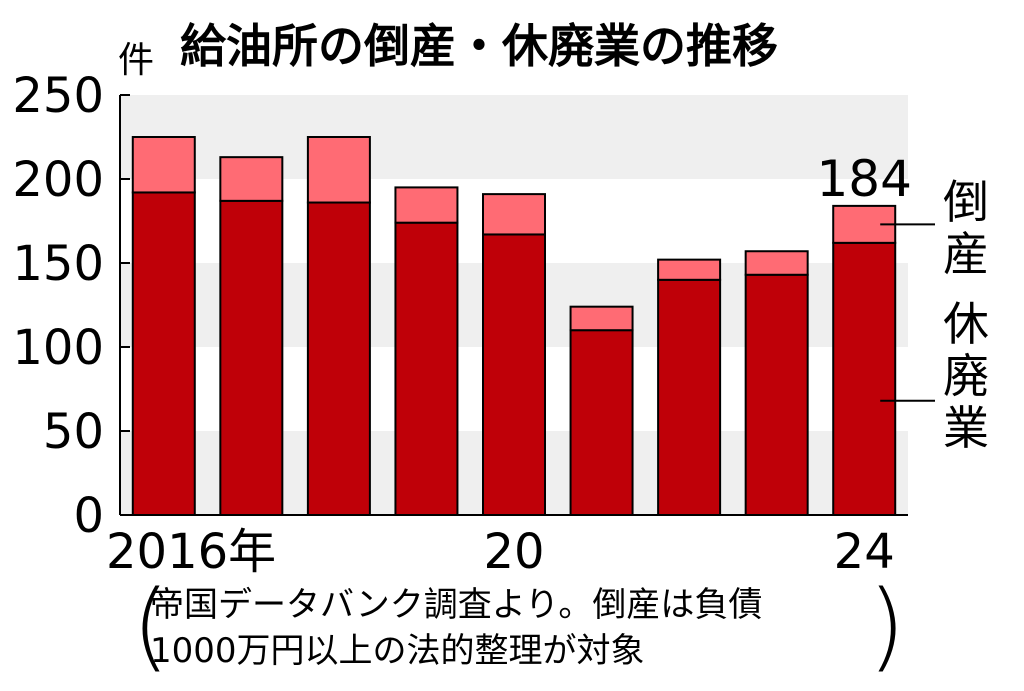 This screenshot has height=691, width=1024. What do you see at coordinates (191, 549) in the screenshot?
I see `x-tick-label: 2016年` at bounding box center [191, 549].